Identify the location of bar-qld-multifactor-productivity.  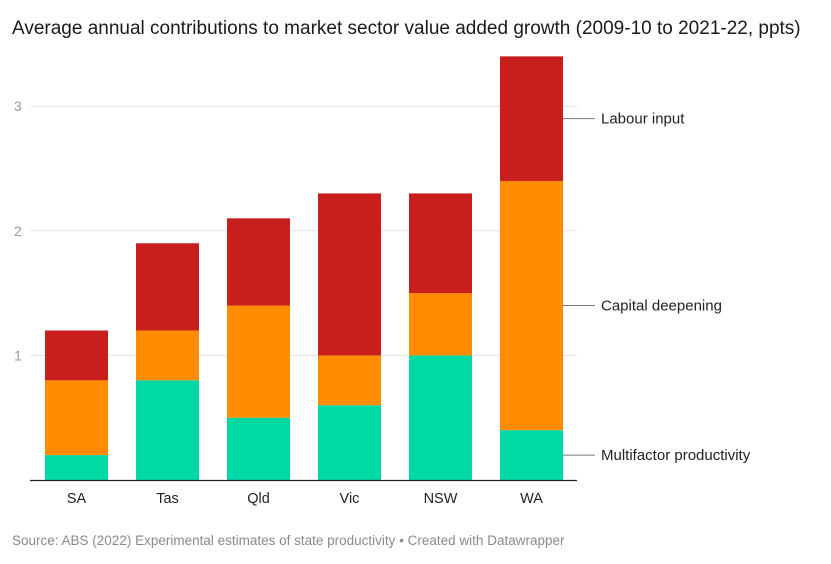
(258, 448).